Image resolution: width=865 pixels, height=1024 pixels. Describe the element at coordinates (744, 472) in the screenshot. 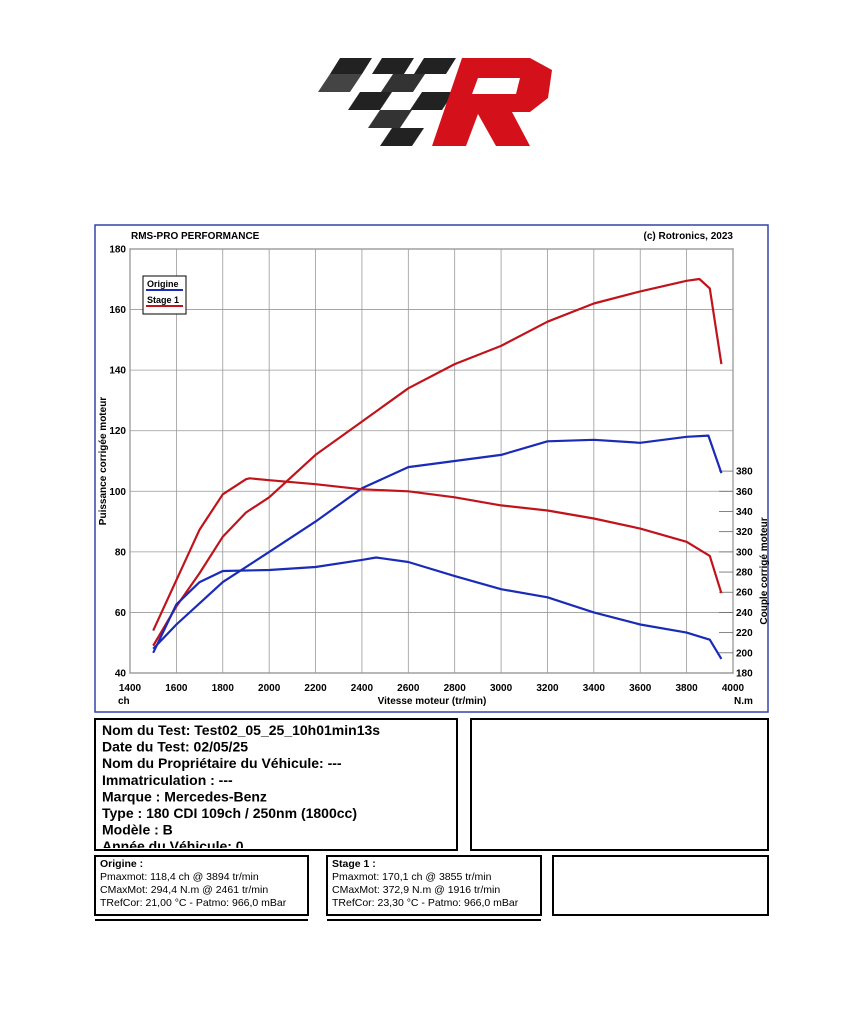

I see `y2-tick-label: 380` at that location.